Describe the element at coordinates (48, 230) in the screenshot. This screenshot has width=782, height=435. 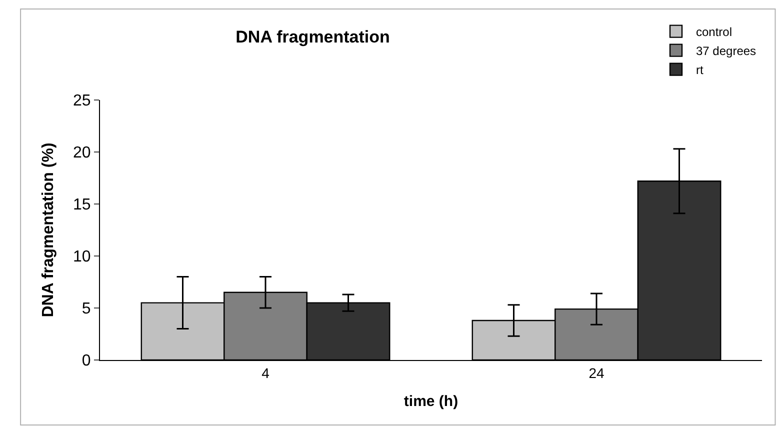
I see `y-axis-title: DNA fragmentation (%)` at that location.